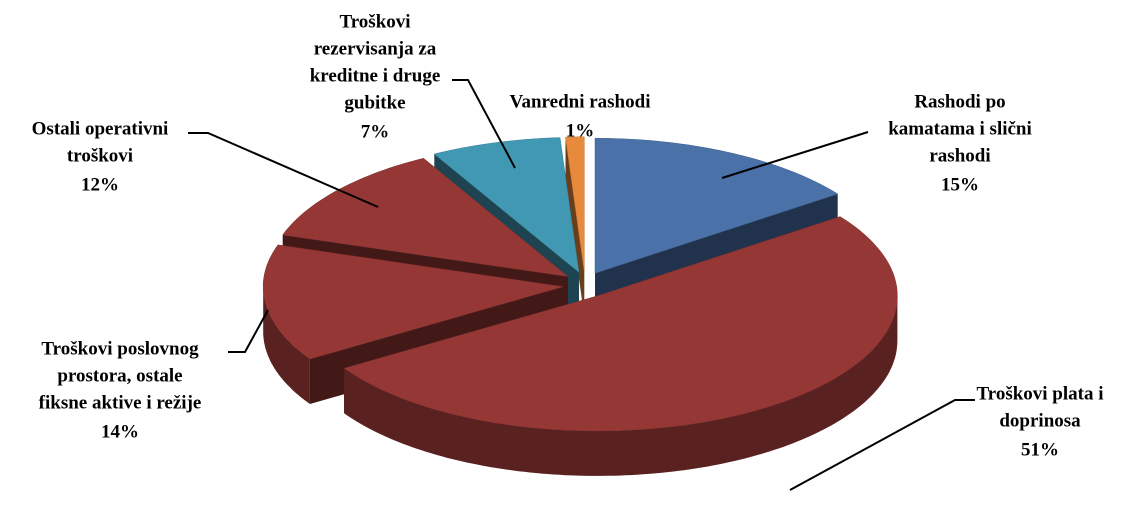 This screenshot has height=515, width=1126. Describe the element at coordinates (580, 130) in the screenshot. I see `slice-value-label: 1%` at that location.